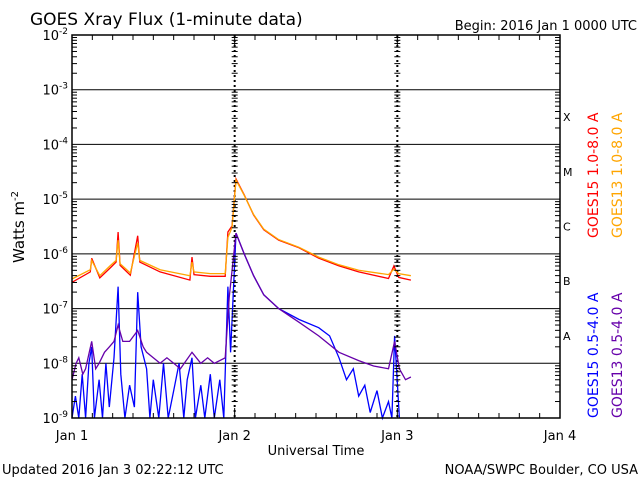 The height and width of the screenshot is (484, 640). I want to click on x-tick-label: Jan 3, so click(396, 436).